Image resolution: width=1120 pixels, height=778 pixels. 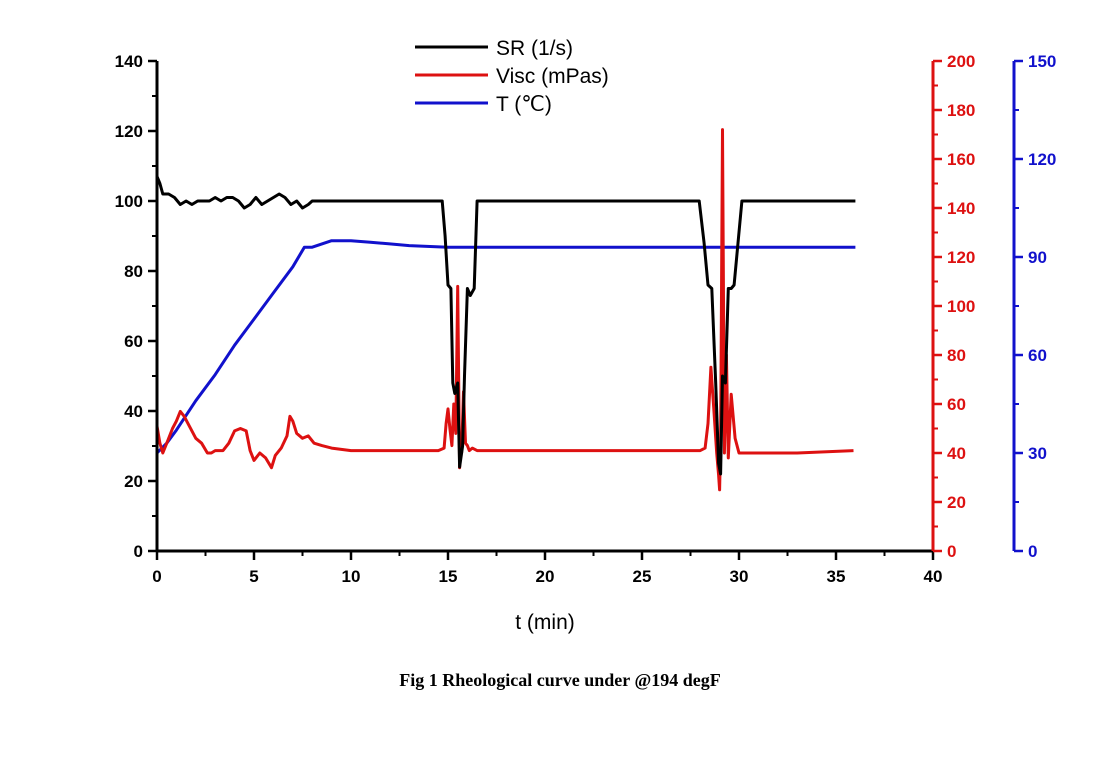 What do you see at coordinates (739, 576) in the screenshot?
I see `x-tick-label: 30` at bounding box center [739, 576].